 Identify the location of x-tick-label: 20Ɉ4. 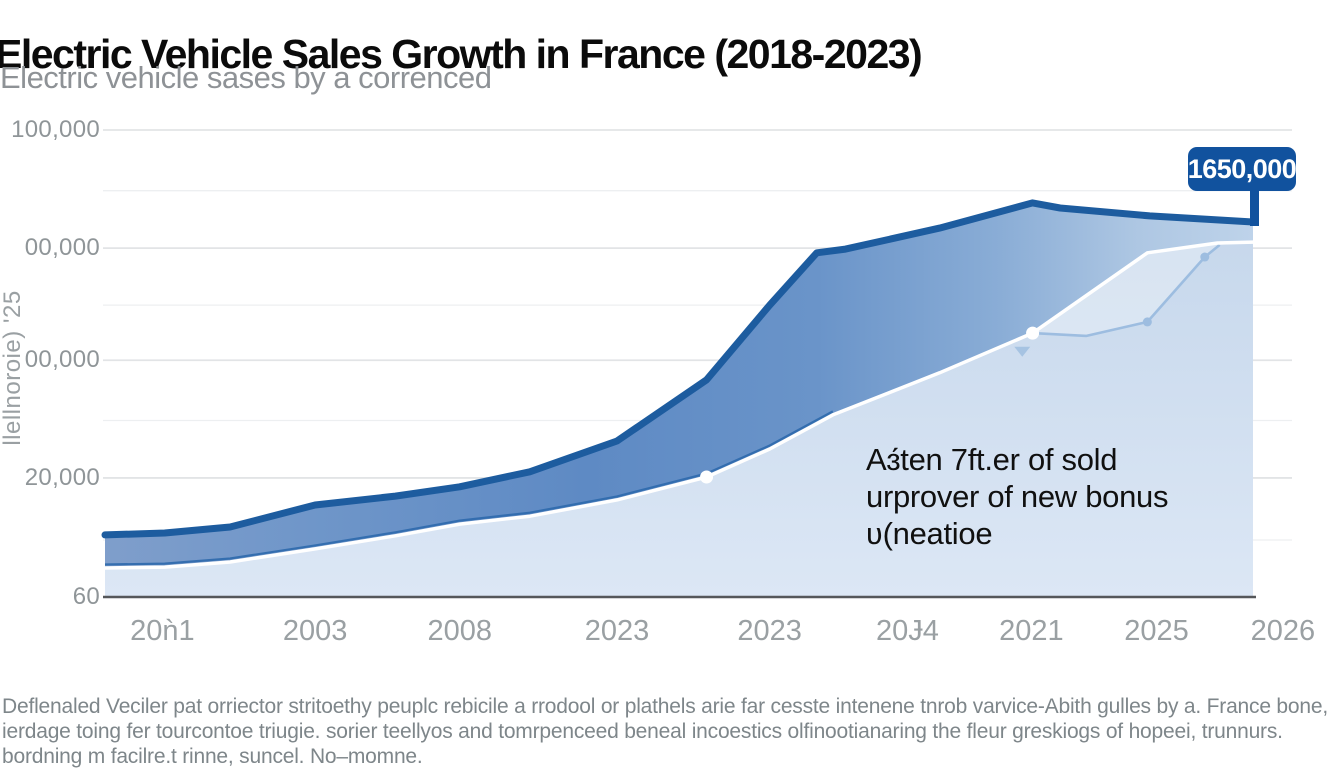
(907, 631).